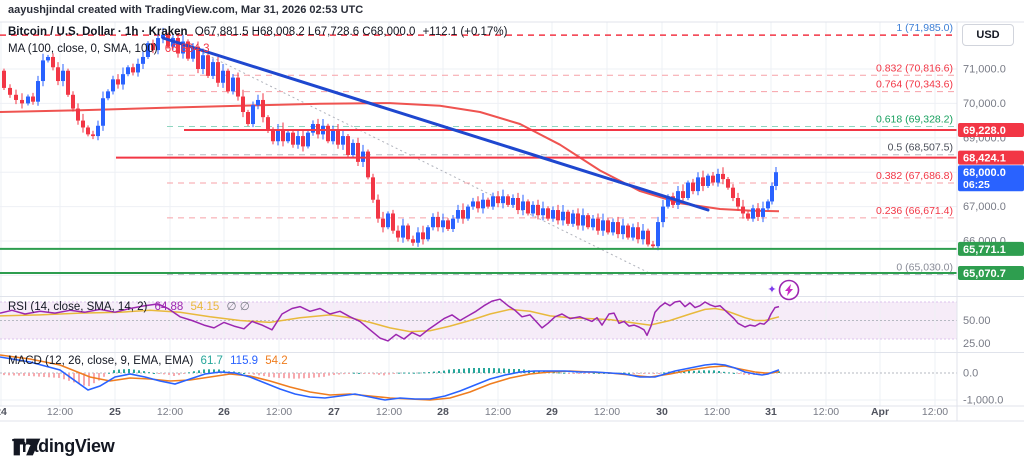 The height and width of the screenshot is (472, 1024). What do you see at coordinates (983, 401) in the screenshot?
I see `svg-text: -1,000.0` at bounding box center [983, 401].